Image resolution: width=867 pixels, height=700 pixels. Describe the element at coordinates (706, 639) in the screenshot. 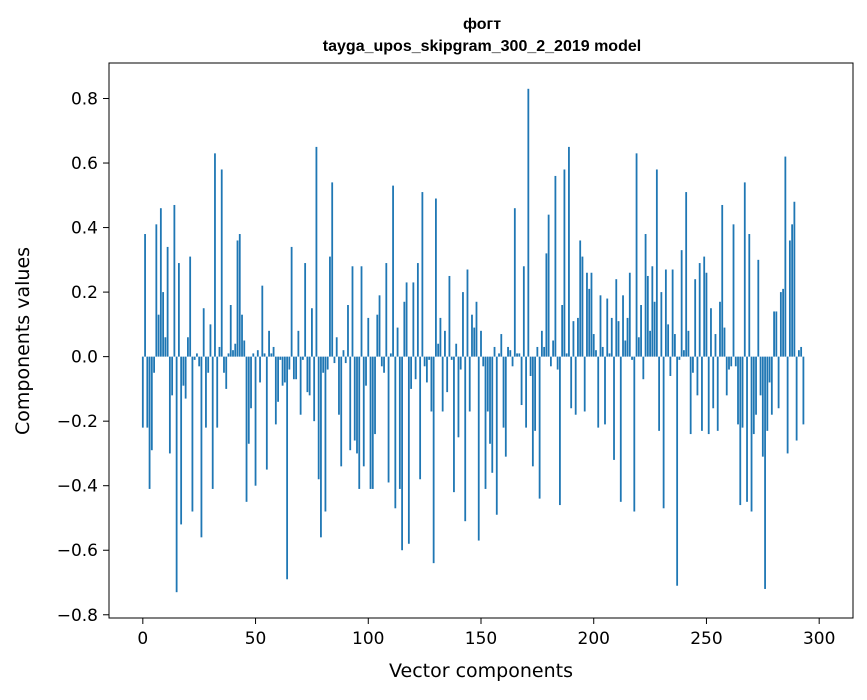

I see `x-tick-label: 250` at that location.